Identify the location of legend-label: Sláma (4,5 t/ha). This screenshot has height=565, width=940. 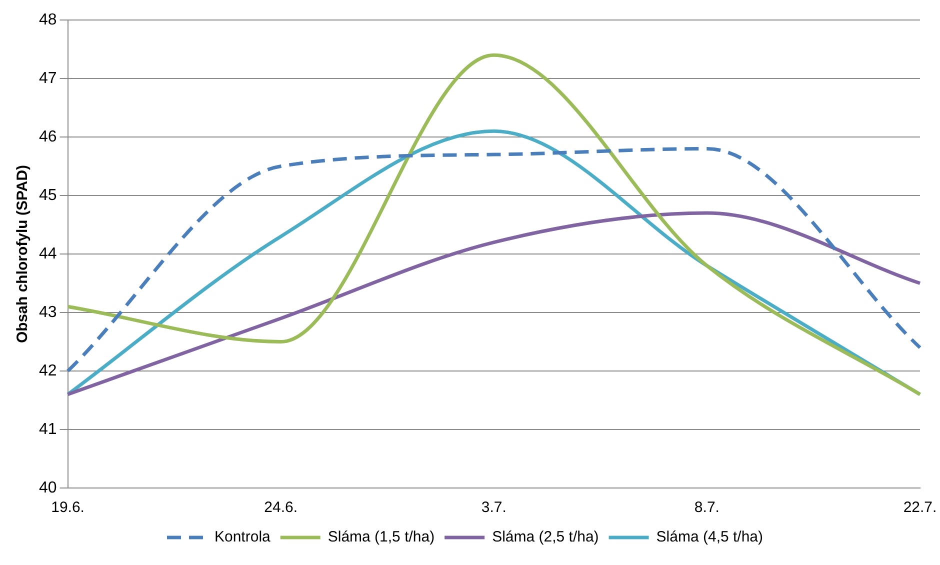
(710, 537).